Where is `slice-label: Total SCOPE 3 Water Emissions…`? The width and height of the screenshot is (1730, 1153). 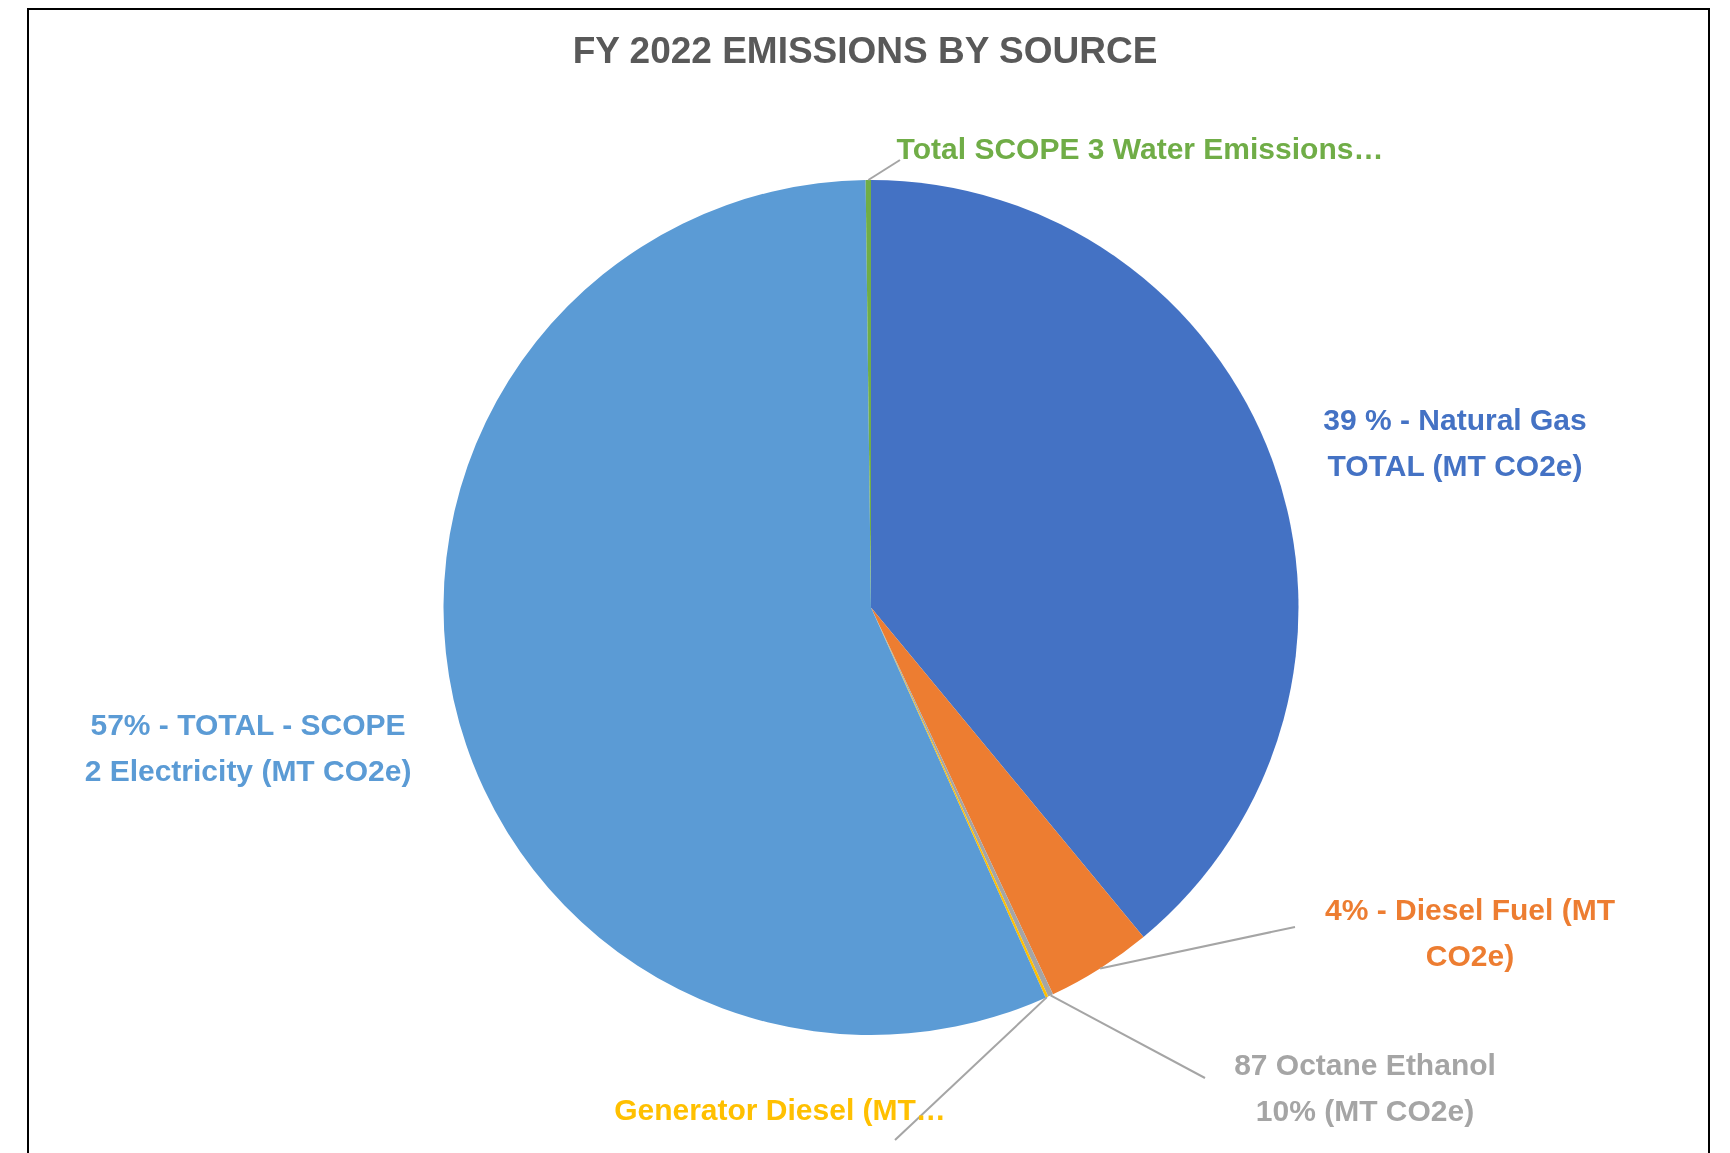 slice-label: Total SCOPE 3 Water Emissions… is located at coordinates (1140, 149).